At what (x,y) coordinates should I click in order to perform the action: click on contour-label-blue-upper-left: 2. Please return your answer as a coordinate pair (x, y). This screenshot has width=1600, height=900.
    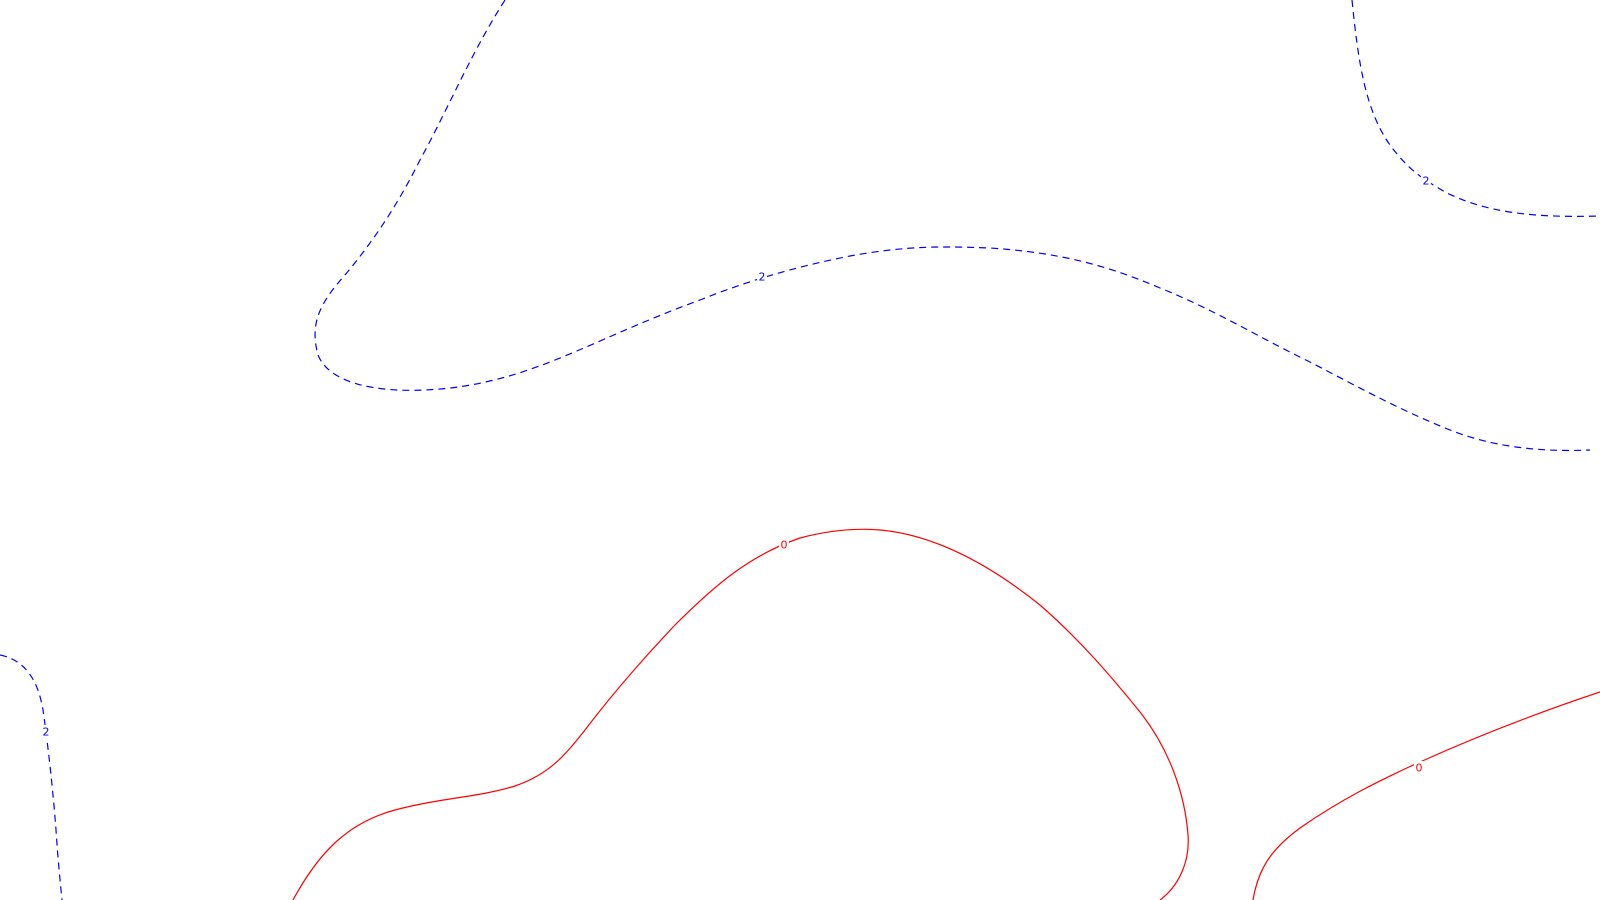
    Looking at the image, I should click on (762, 277).